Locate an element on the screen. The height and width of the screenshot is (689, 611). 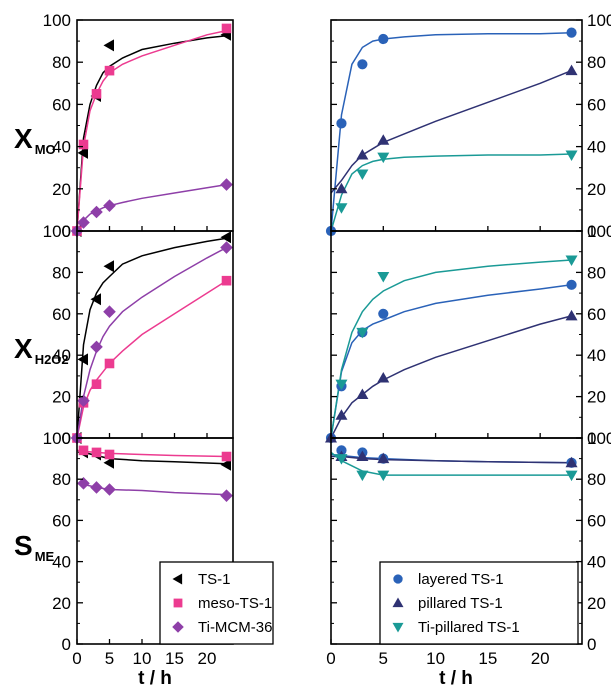
x-tick-label-right: 15 is located at coordinates (487, 658).